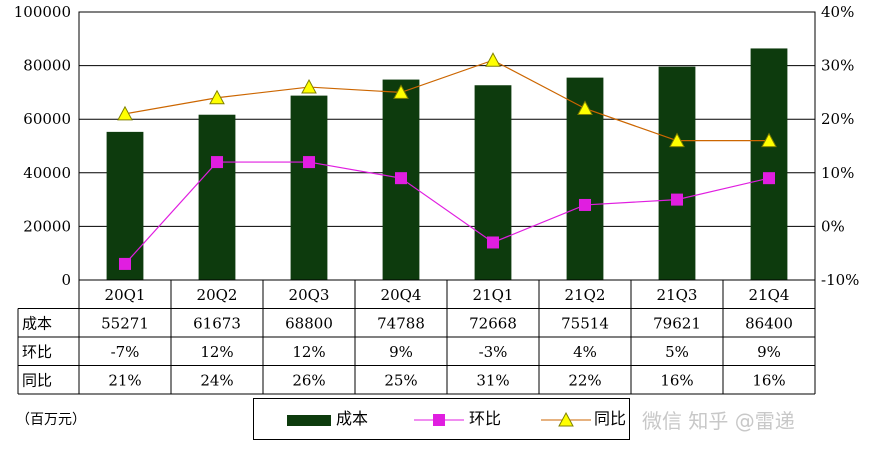 The height and width of the screenshot is (461, 883). Describe the element at coordinates (217, 295) in the screenshot. I see `category-label: 20Q2` at that location.